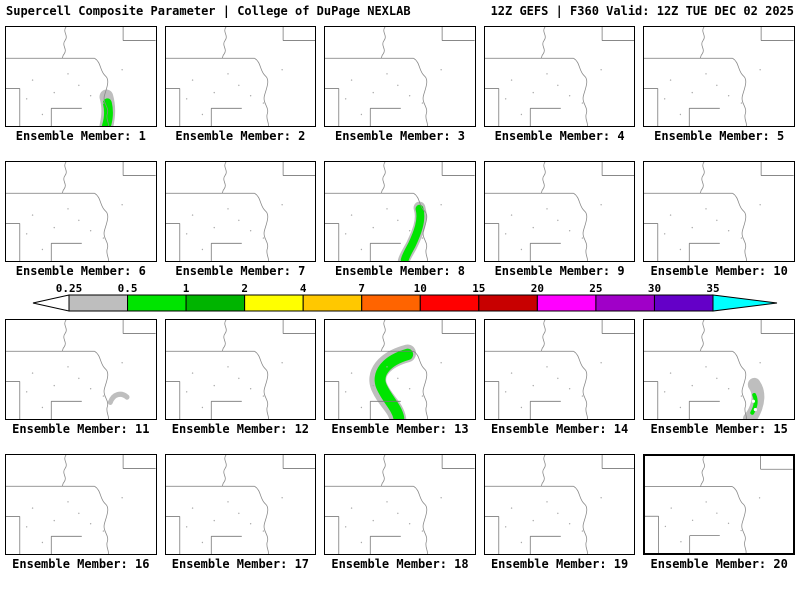 The height and width of the screenshot is (600, 800). What do you see at coordinates (405, 297) in the screenshot?
I see `colorbar-svg: 0.25 0.5 1 2 4 7 10 15 20 25 30 35` at bounding box center [405, 297].